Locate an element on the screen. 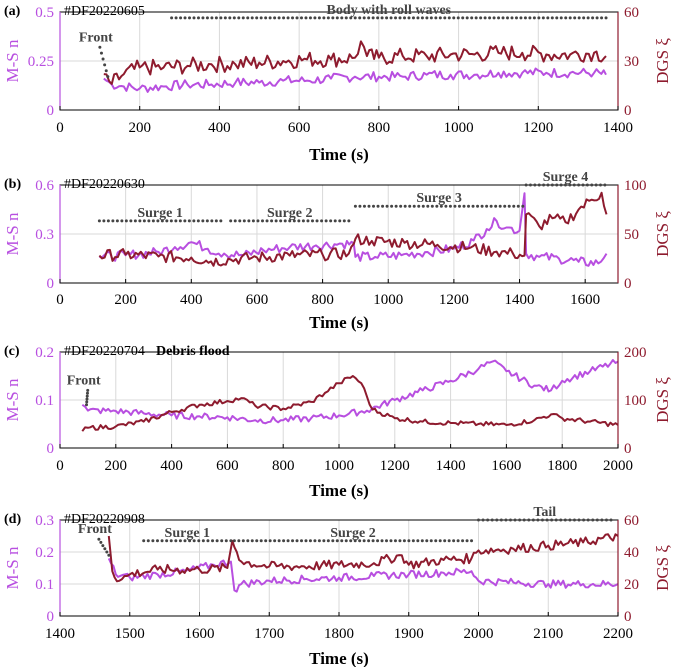  annotation-label: Front is located at coordinates (96, 37).